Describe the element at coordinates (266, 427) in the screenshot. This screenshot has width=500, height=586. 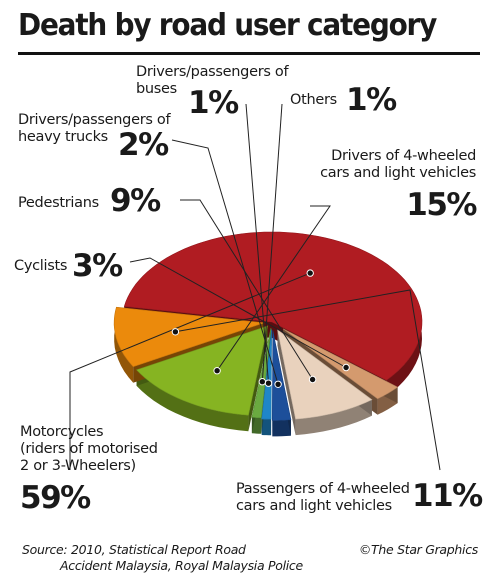
I see `slice-side-buses` at that location.